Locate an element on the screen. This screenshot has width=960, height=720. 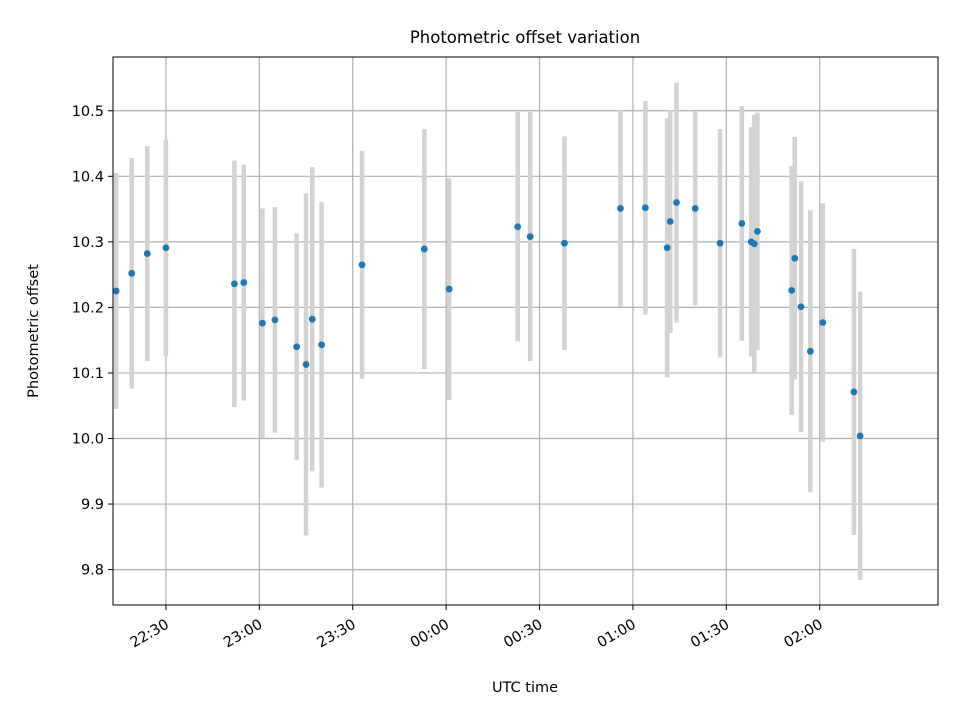
y-axis-ticks: 9.8 9.9 10.0 10.1 10.2 10.3 10.4 10.5 is located at coordinates (92, 341).